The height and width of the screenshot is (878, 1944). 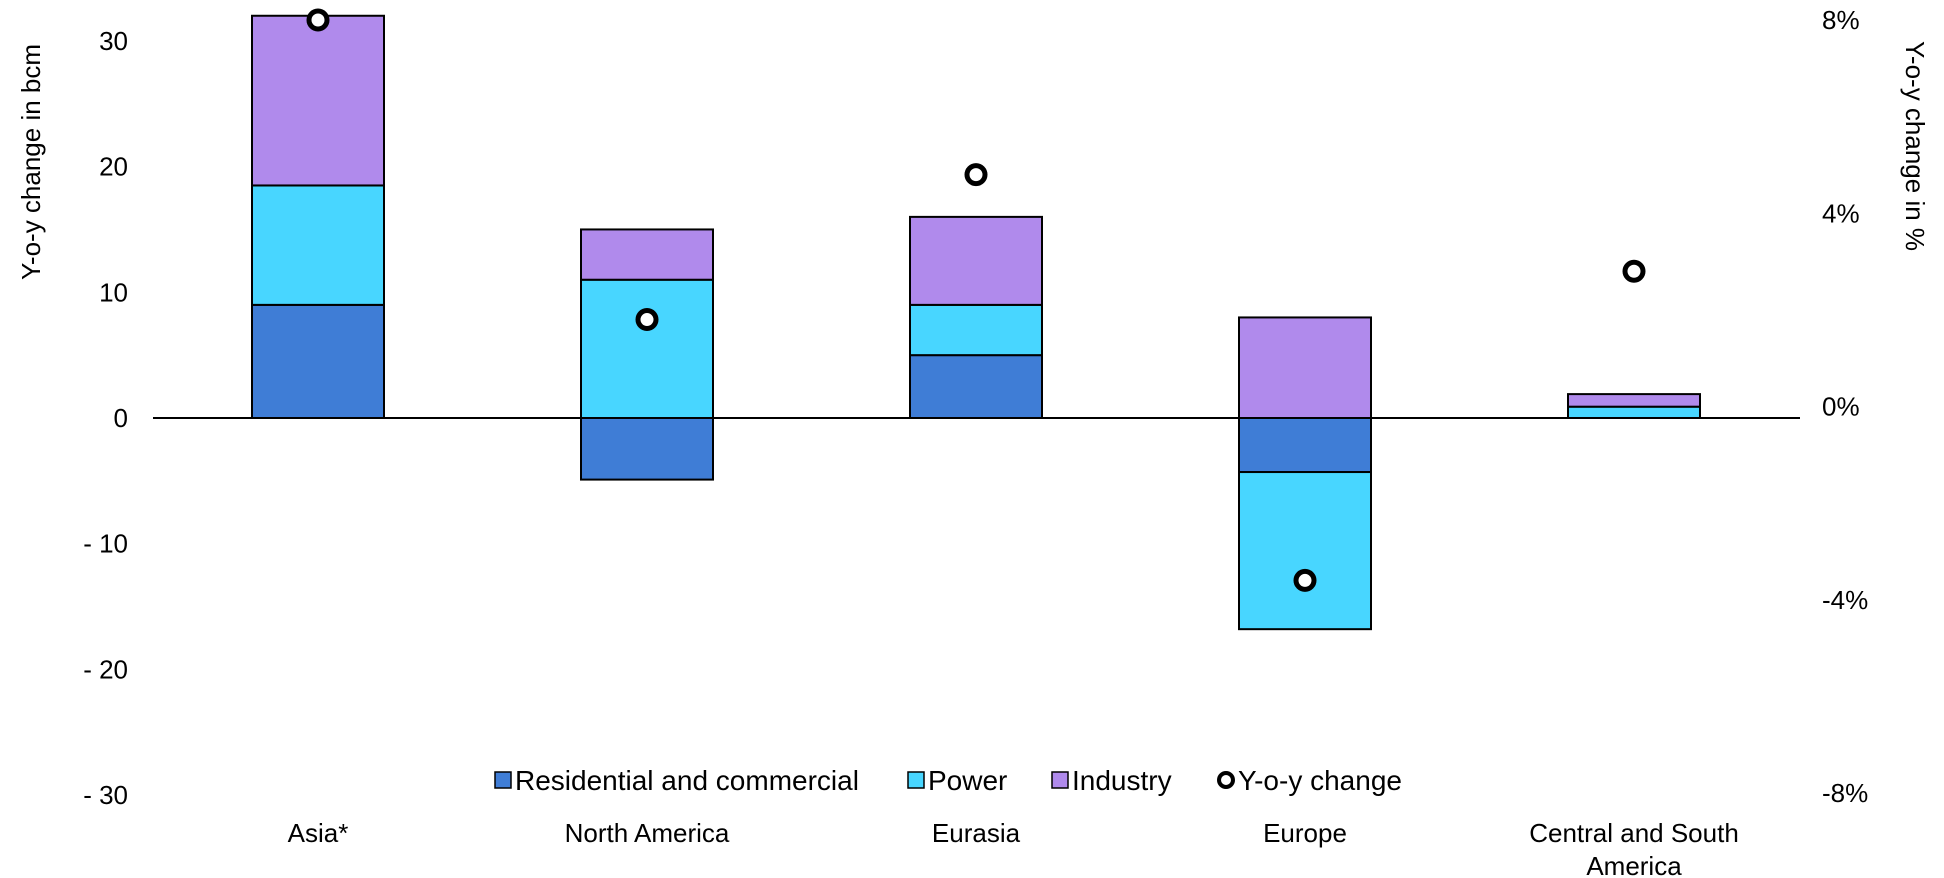 What do you see at coordinates (31, 162) in the screenshot?
I see `y-axis-title: Y-o-y change in bcm` at bounding box center [31, 162].